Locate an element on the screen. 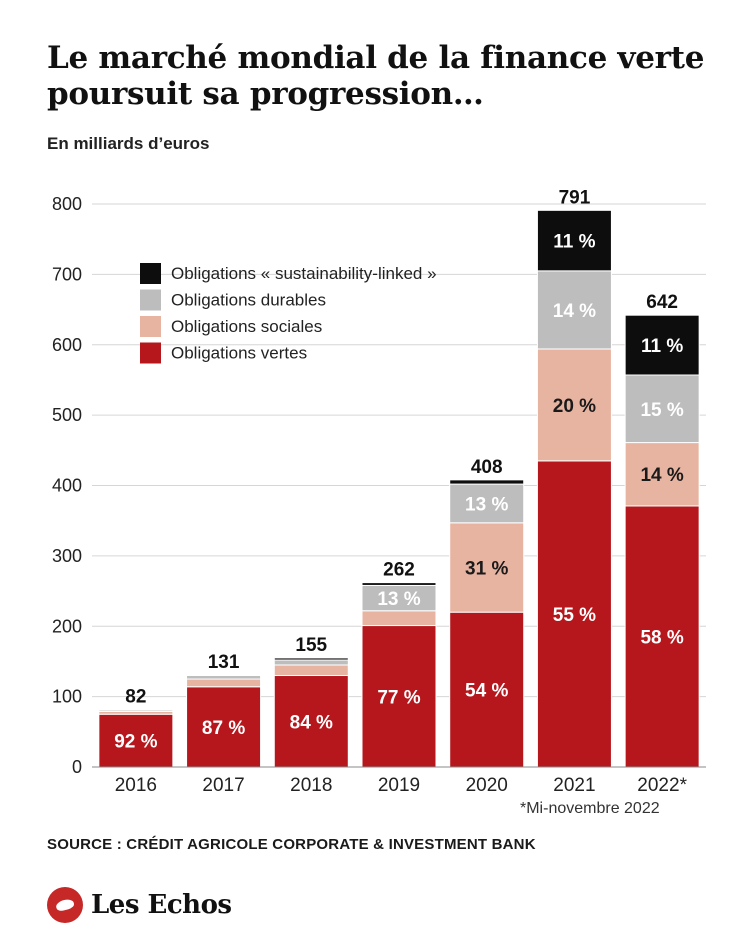 This screenshot has height=938, width=750. segment-label: 31 % is located at coordinates (486, 568).